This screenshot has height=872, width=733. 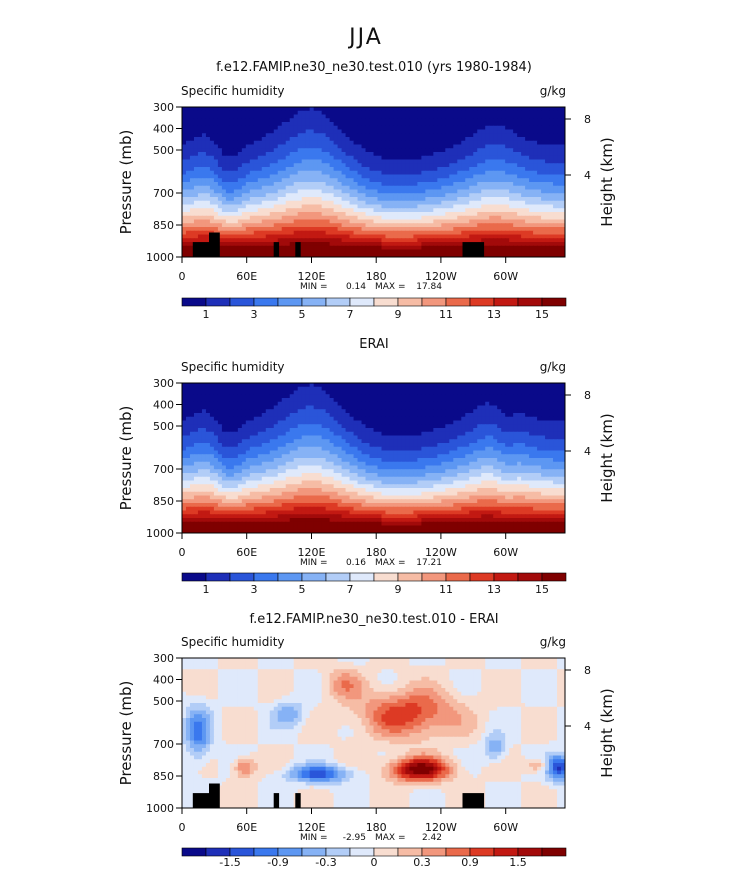 I want to click on y-tick-label: 500, so click(x=163, y=150).